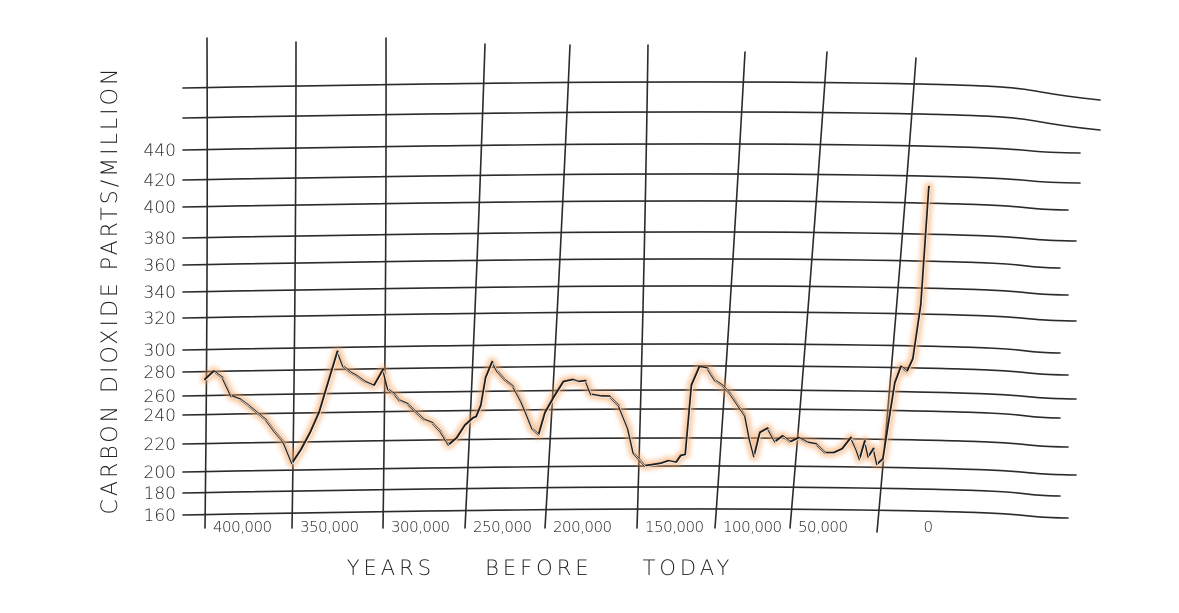  Describe the element at coordinates (160, 208) in the screenshot. I see `y-tick-label: 400` at that location.